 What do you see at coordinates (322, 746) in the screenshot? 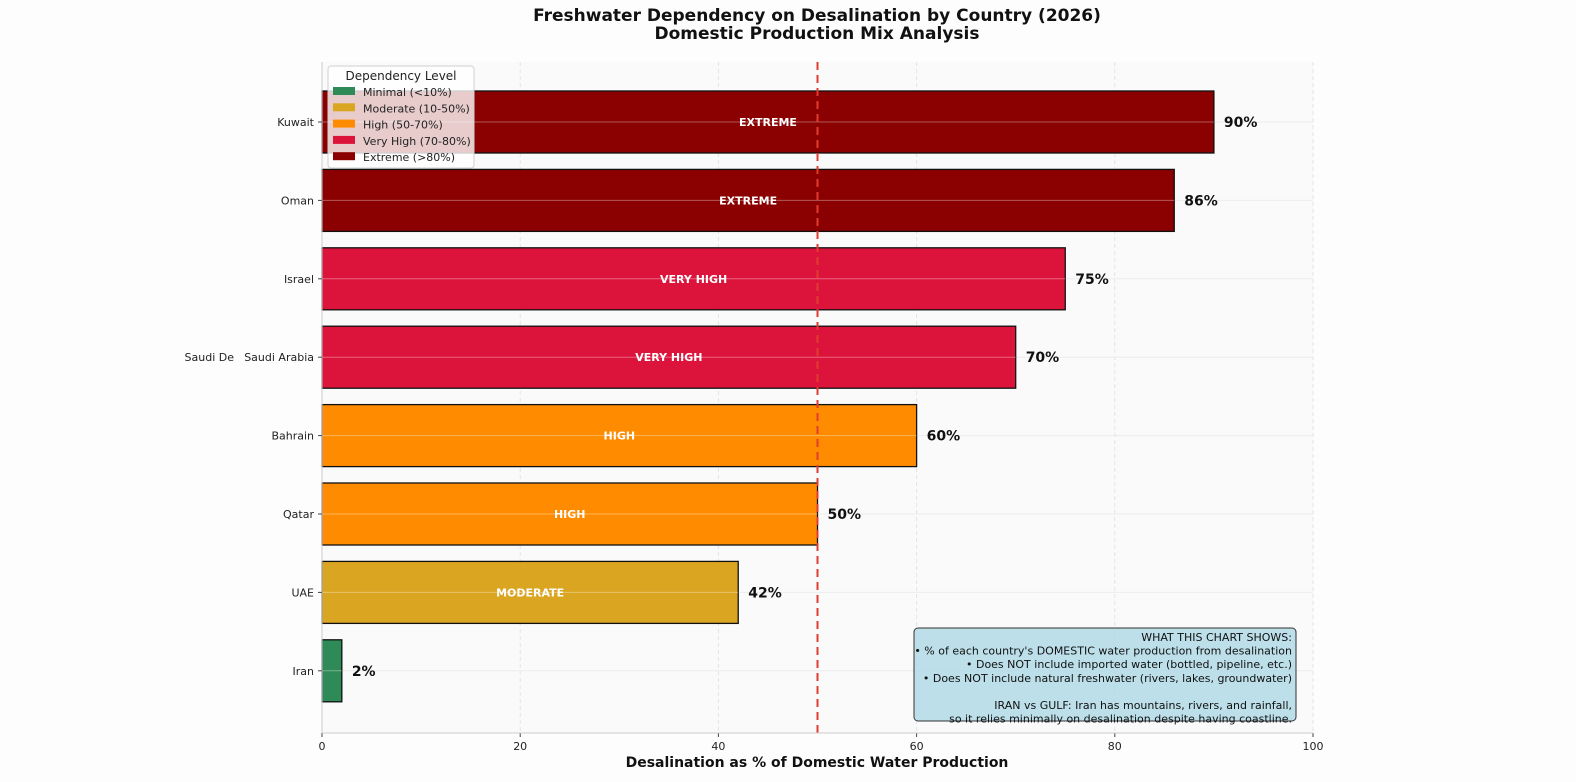
I see `x-tick-label: 0` at bounding box center [322, 746].